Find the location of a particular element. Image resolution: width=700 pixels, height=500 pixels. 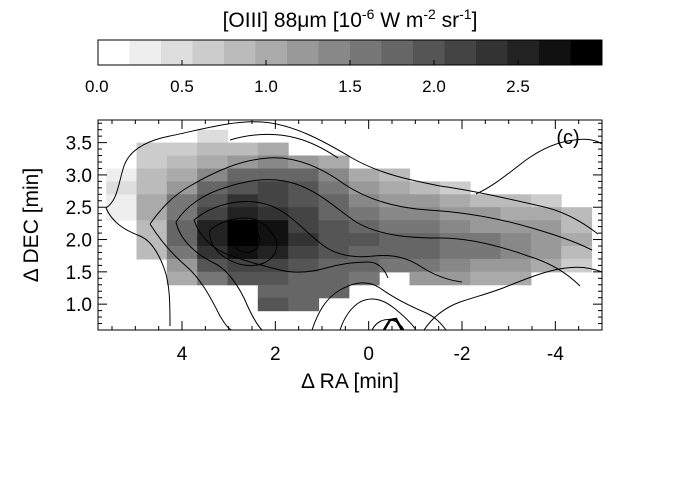

colorbar-title-mu: μ is located at coordinates (303, 20).